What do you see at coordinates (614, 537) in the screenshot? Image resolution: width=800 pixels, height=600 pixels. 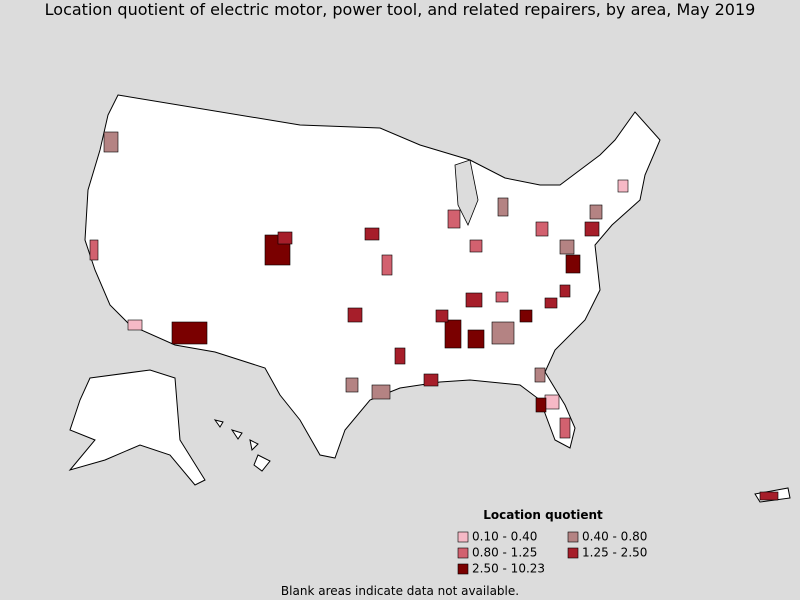 I see `legend-label: 0.40 - 0.80` at bounding box center [614, 537].